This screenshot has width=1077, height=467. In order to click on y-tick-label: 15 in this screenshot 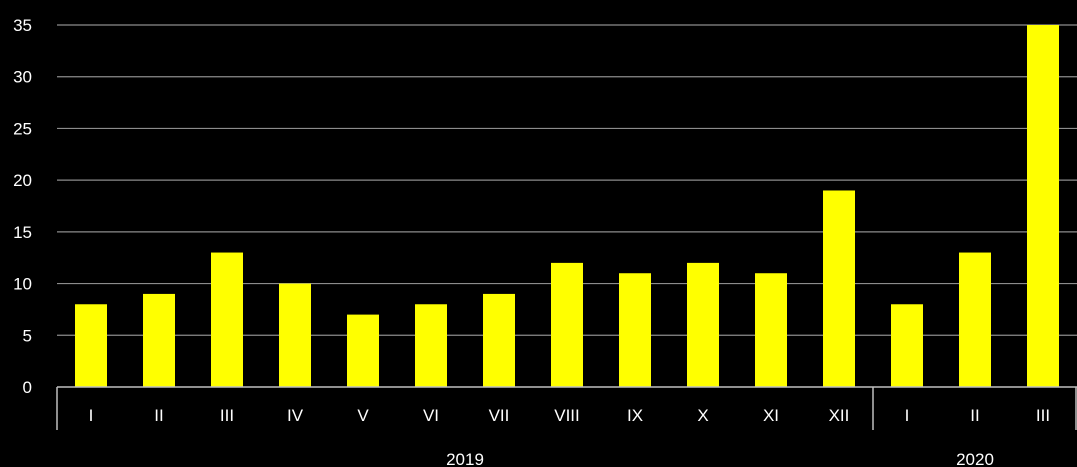, I will do `click(22, 232)`.